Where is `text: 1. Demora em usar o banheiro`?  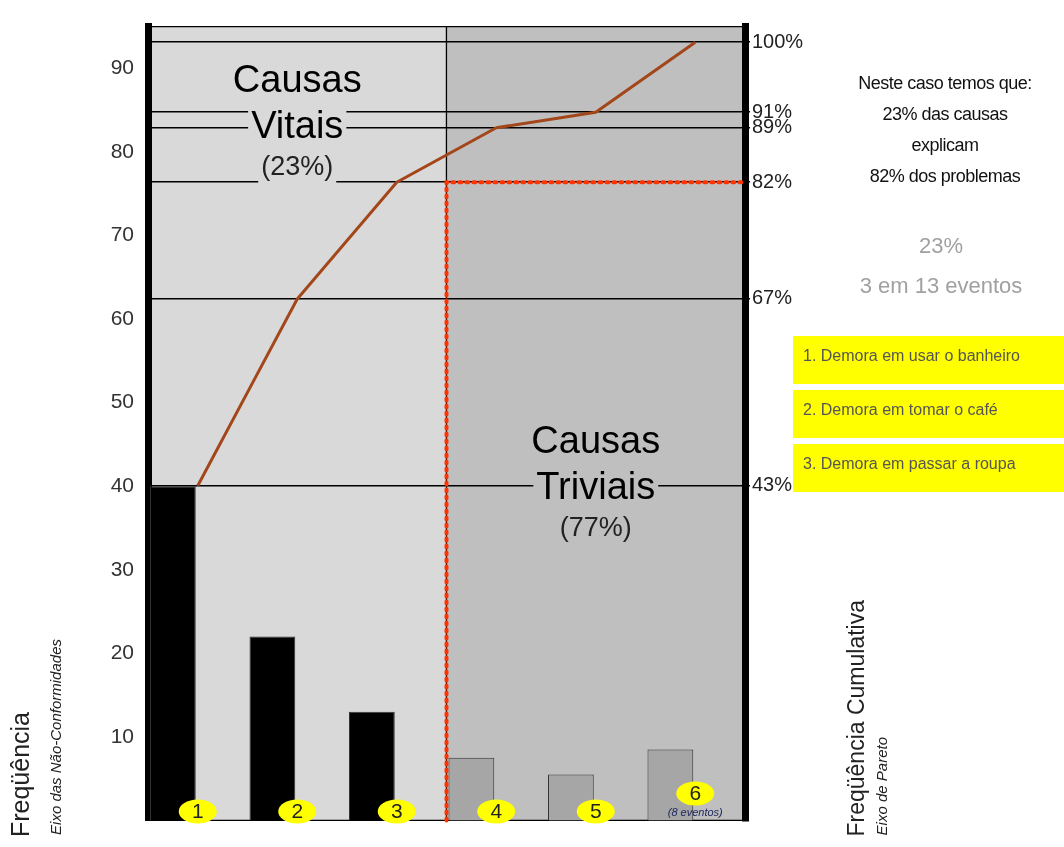 text: 1. Demora em usar o banheiro is located at coordinates (928, 360).